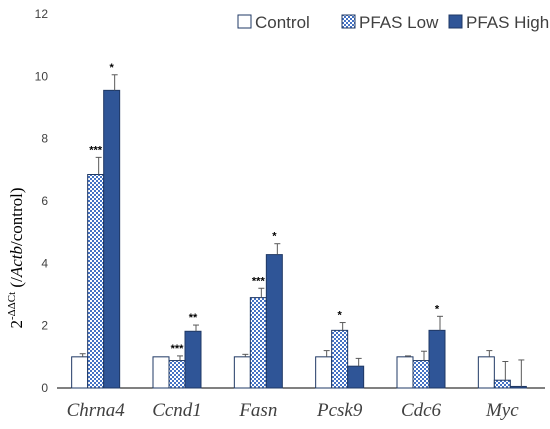  I want to click on bar-cdc6-pfas-low, so click(421, 374).